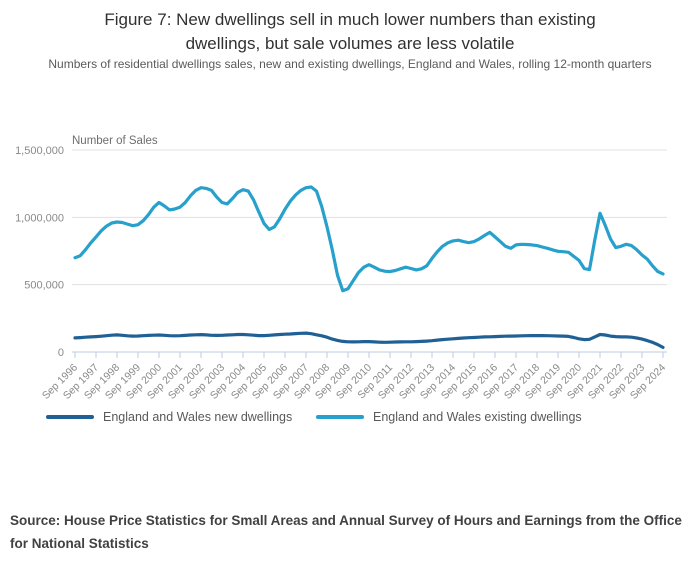 This screenshot has height=574, width=700. I want to click on legend-entry-new-dwellings: England and Wales new dwellings, so click(169, 417).